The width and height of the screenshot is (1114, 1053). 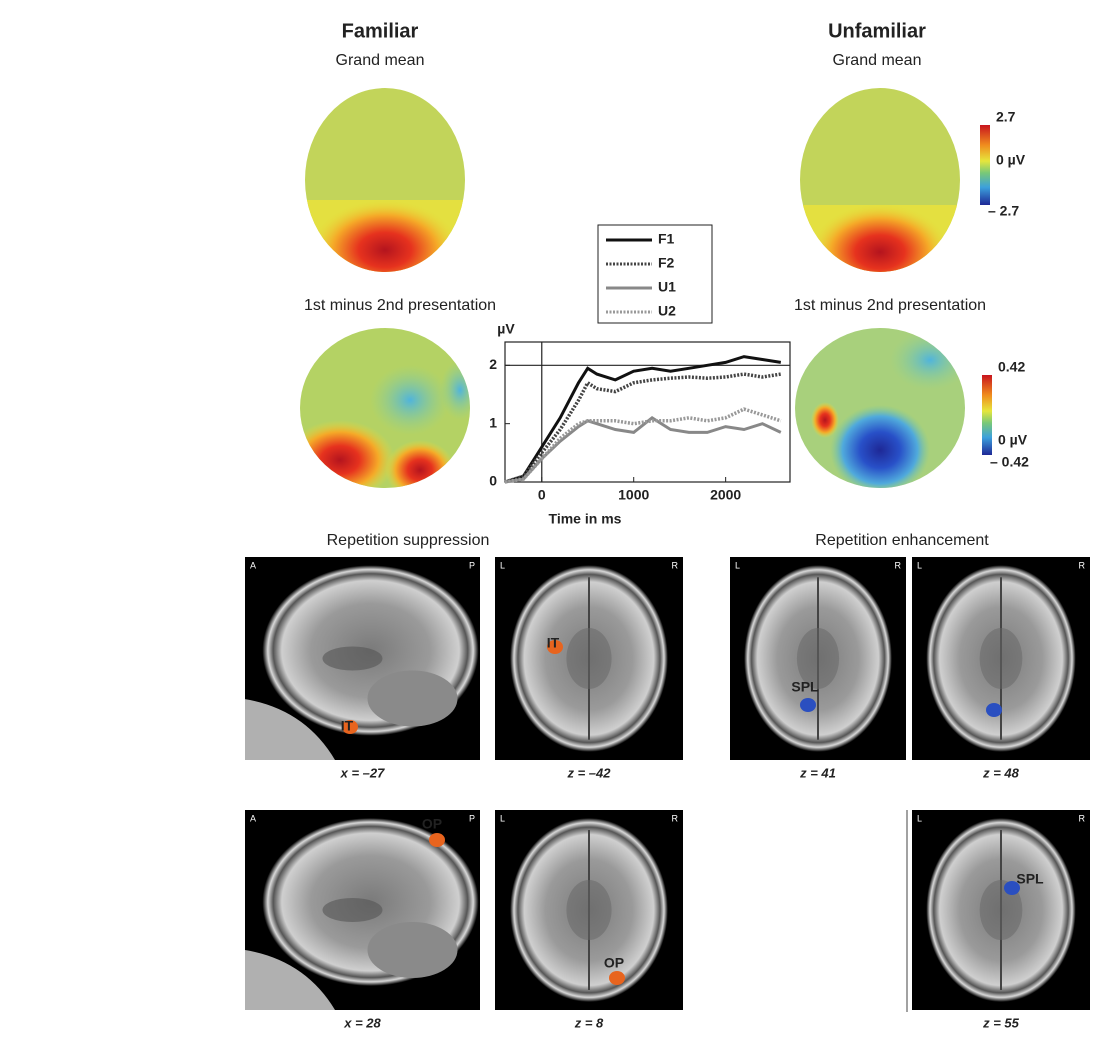 I want to click on colorbar-label: 0.42, so click(x=1011, y=367).